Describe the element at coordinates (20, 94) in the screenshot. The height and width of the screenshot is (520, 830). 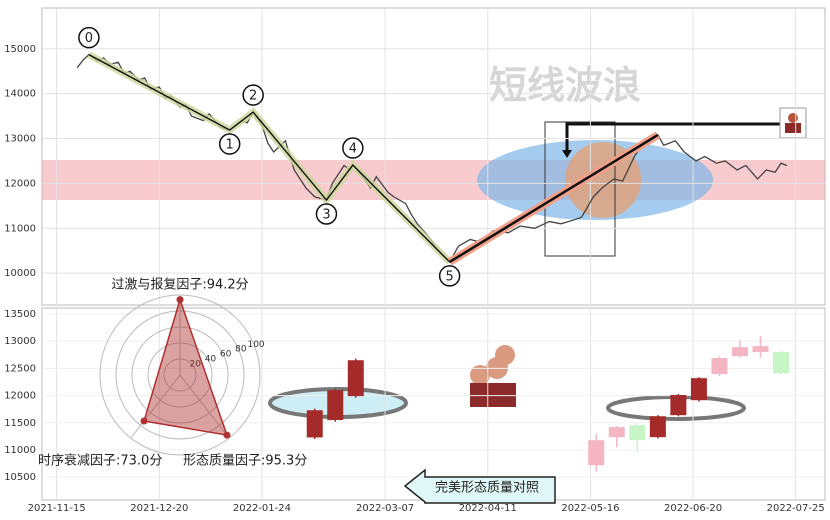
I see `y-tick-label: 14000` at that location.